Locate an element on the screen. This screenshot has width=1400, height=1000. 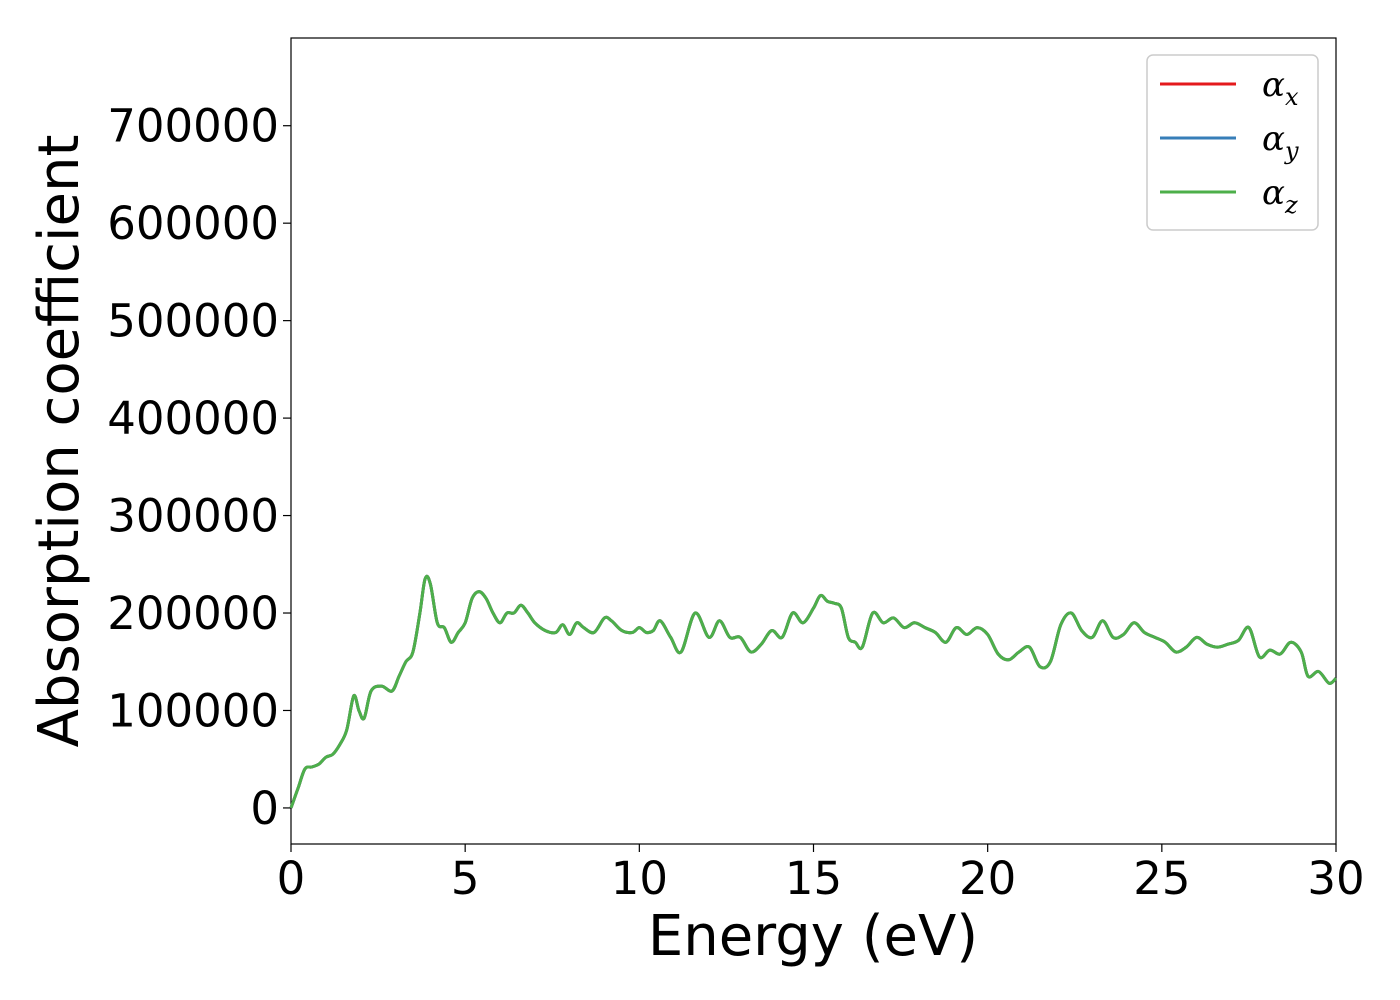
x-axis-ticks: 0 5 10 15 20 25 30 is located at coordinates (821, 874).